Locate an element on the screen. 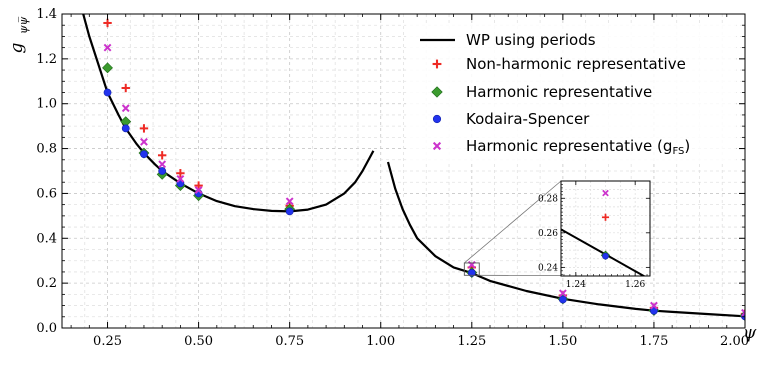 The height and width of the screenshot is (366, 760). inset-ticks: 1.24 1.26 0.24 0.26 0.28 is located at coordinates (594, 235).